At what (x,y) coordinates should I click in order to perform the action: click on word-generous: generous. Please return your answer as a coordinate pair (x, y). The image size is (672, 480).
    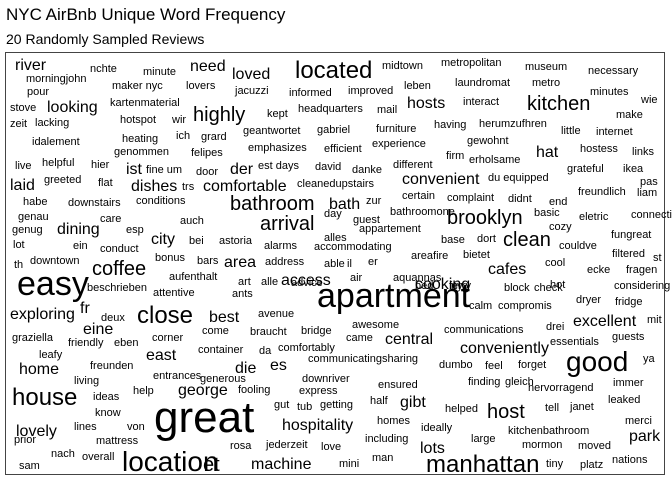
    Looking at the image, I should click on (223, 379).